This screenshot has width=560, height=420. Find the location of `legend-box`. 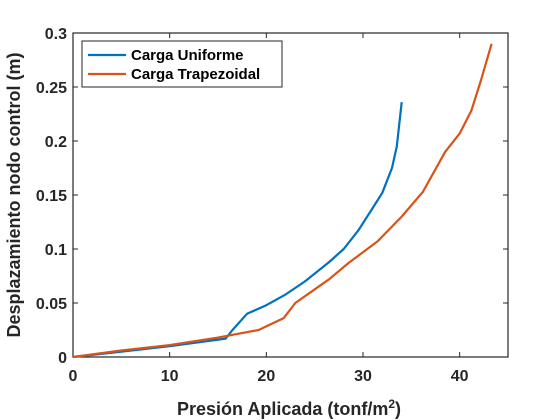

legend-box is located at coordinates (182, 64).